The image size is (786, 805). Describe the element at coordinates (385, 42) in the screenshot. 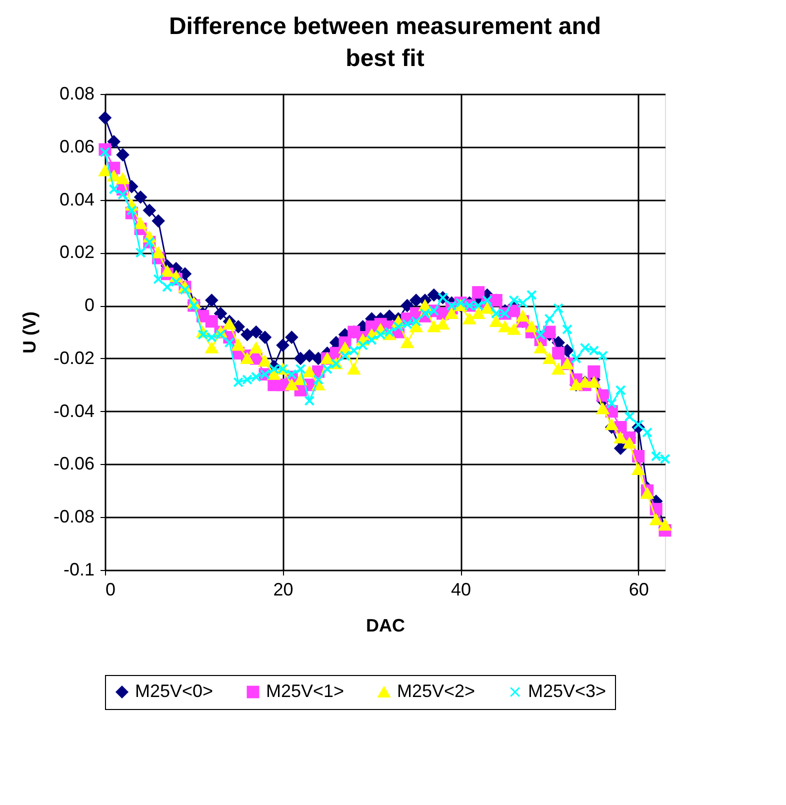

I see `chart-title: Difference between measurement and best fit` at that location.